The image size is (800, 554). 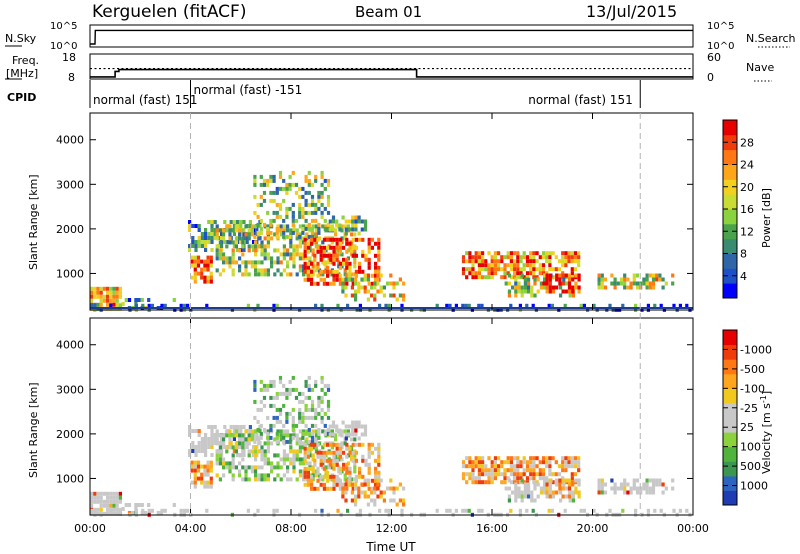 I want to click on nsky-label: N.Sky, so click(x=21, y=38).